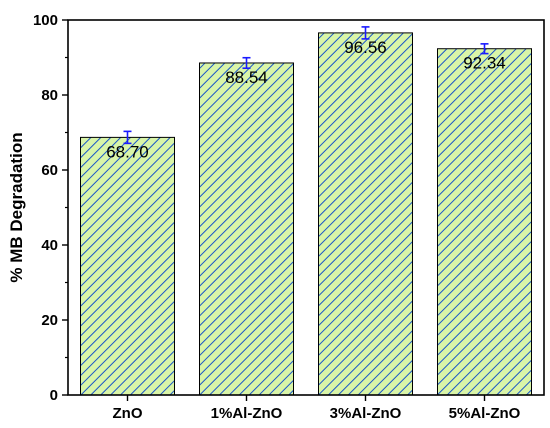 The height and width of the screenshot is (428, 550). What do you see at coordinates (366, 413) in the screenshot?
I see `x-tick-label: 3%Al-ZnO` at bounding box center [366, 413].